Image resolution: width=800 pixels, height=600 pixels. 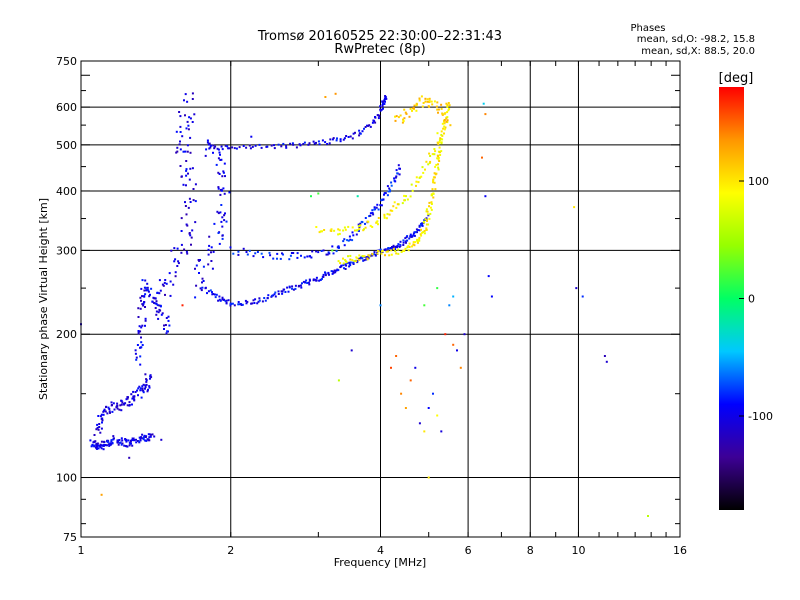 I want to click on y-tick-label: 300, so click(x=66, y=250).